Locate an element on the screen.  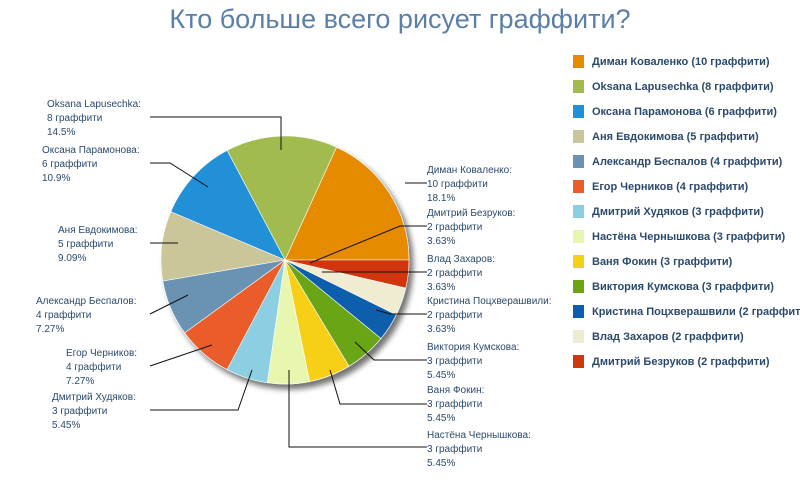
callout-name: Oksana Lapusechka: is located at coordinates (94, 104).